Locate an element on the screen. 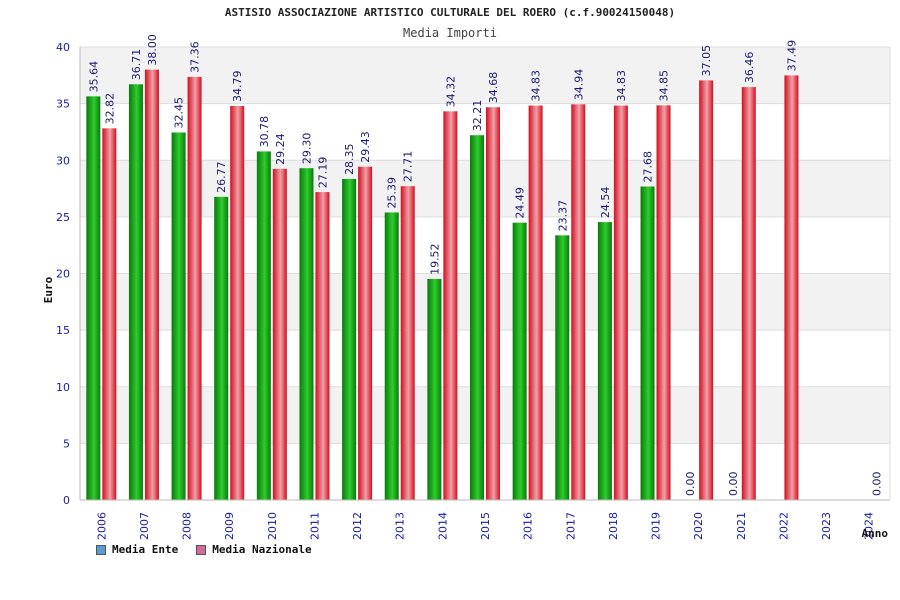 The height and width of the screenshot is (600, 900). x-tick-label: 2006 is located at coordinates (101, 526).